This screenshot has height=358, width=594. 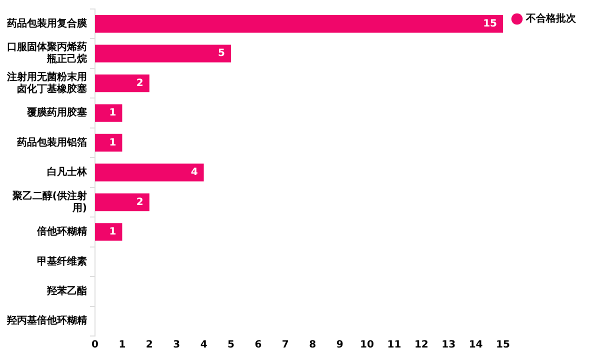 What do you see at coordinates (46, 320) in the screenshot?
I see `y-tick-label: 羟丙基倍他环糊精` at bounding box center [46, 320].